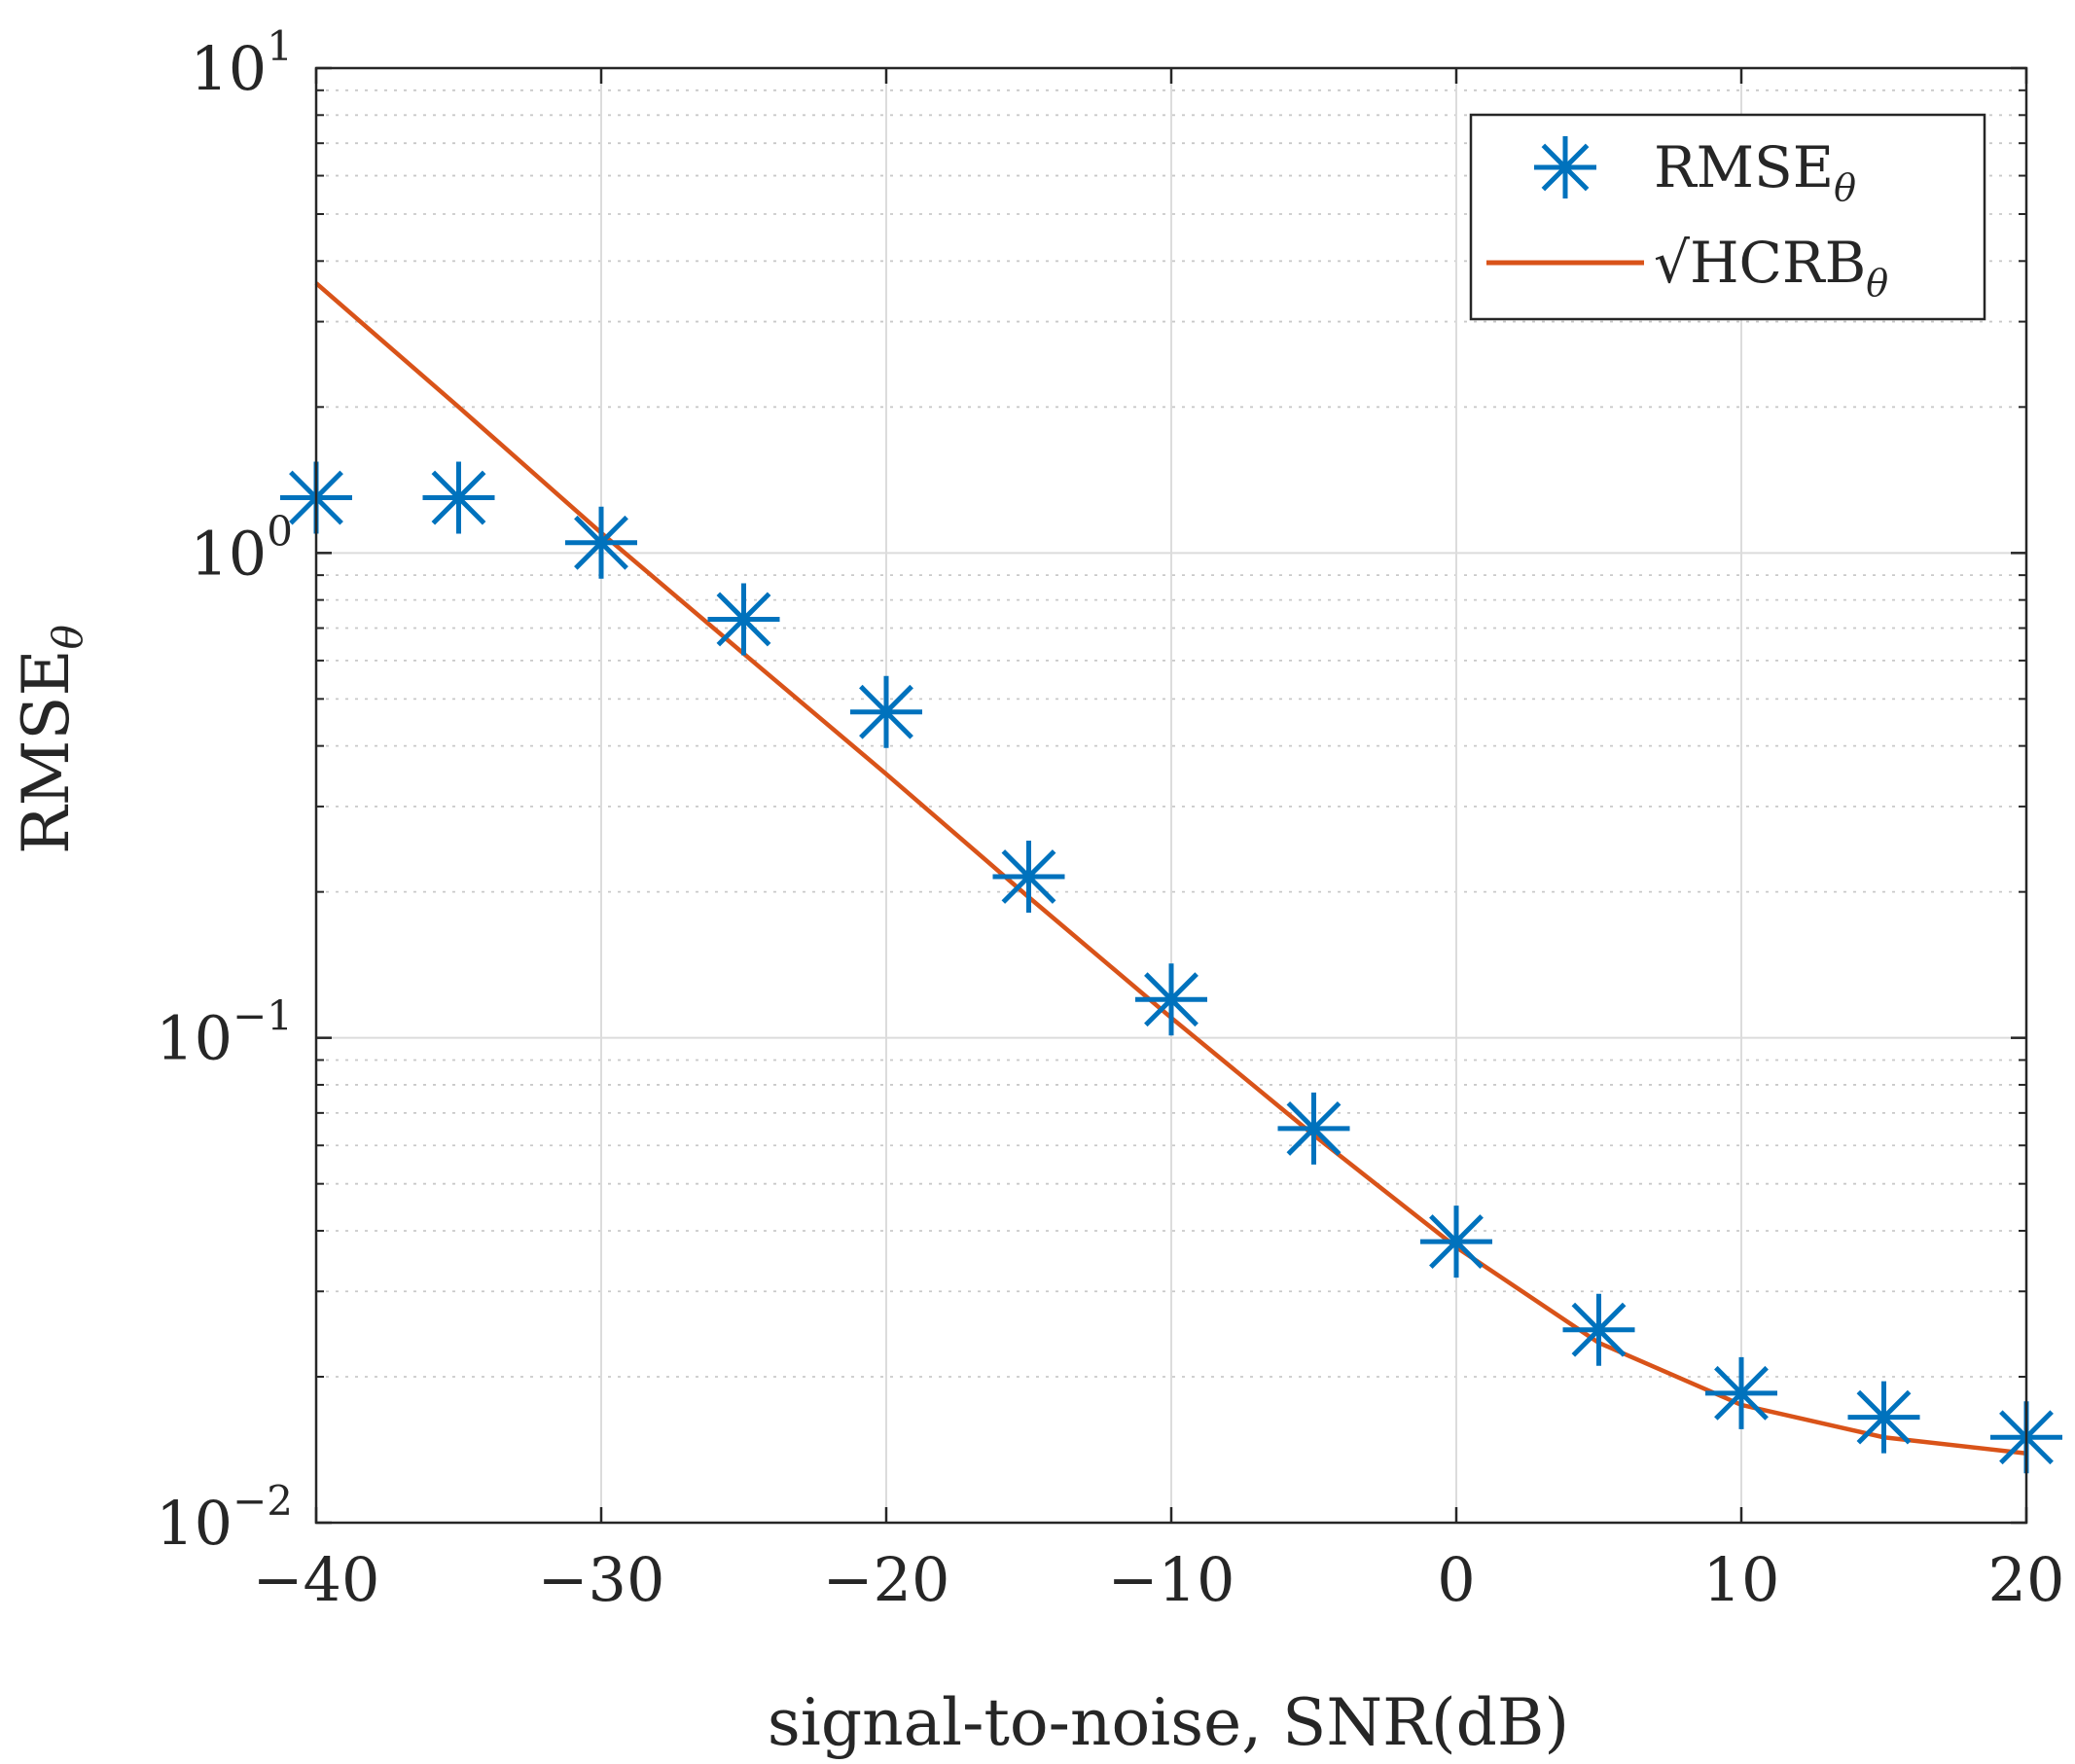  What do you see at coordinates (242, 548) in the screenshot?
I see `y-tick-label: 10⁰` at bounding box center [242, 548].